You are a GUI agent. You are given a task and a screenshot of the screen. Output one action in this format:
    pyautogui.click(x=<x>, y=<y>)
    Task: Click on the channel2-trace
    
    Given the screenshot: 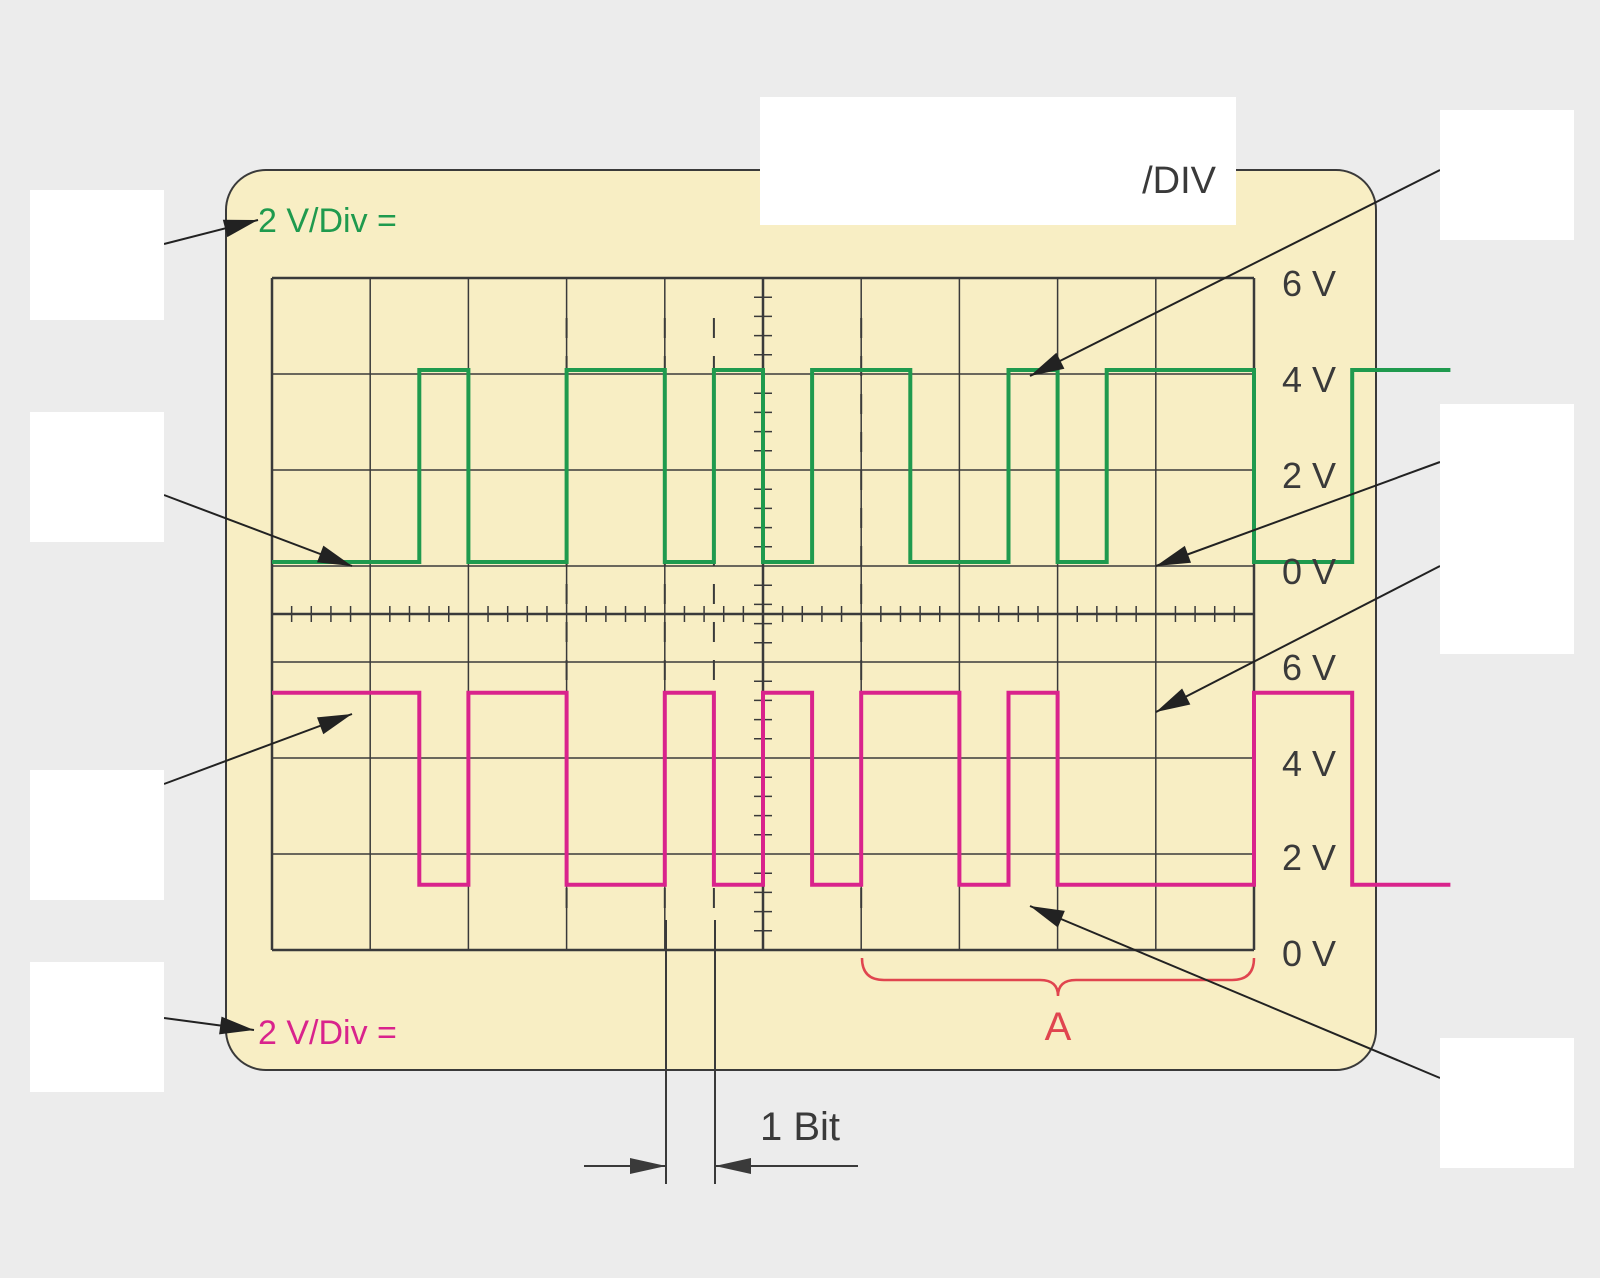 What is the action you would take?
    pyautogui.click(x=861, y=788)
    